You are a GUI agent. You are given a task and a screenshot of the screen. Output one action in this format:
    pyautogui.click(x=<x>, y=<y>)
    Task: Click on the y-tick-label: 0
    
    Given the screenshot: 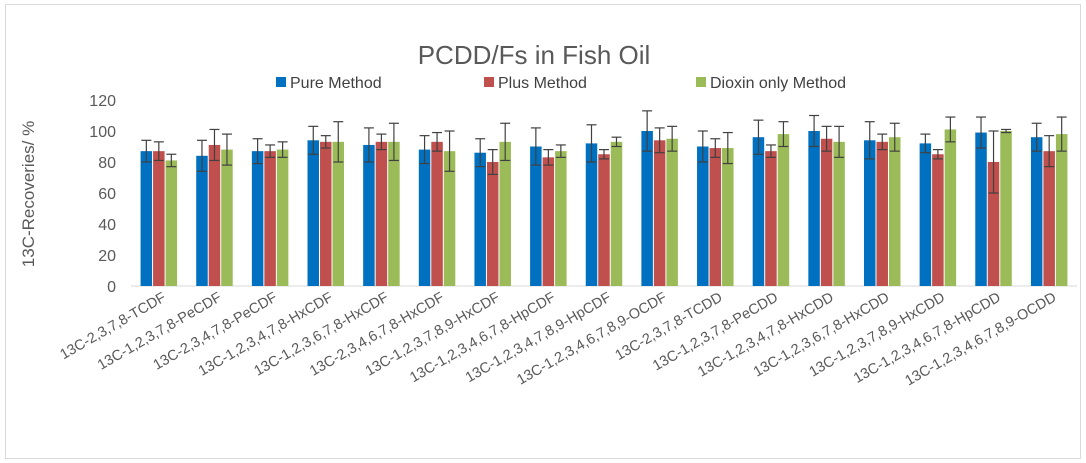 What is the action you would take?
    pyautogui.click(x=111, y=287)
    